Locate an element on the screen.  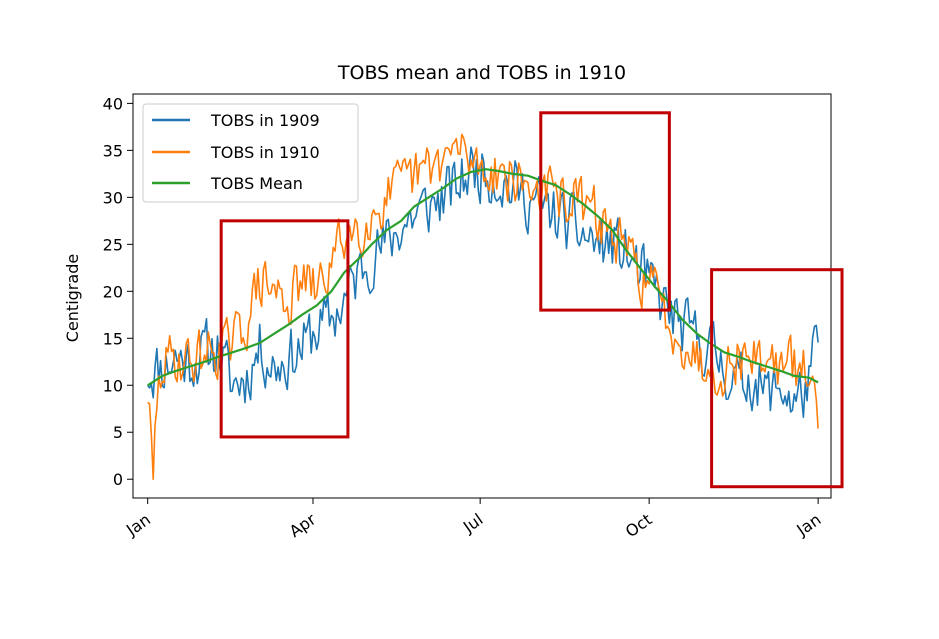
legend-label-tobs-1909: TOBS in 1909 is located at coordinates (265, 120).